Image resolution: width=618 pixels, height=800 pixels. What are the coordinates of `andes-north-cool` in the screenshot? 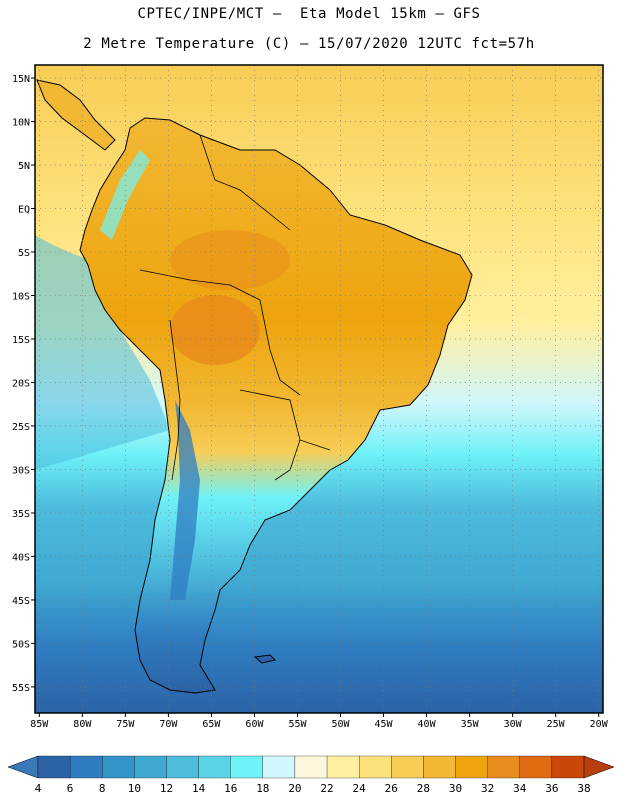 It's located at (125, 195).